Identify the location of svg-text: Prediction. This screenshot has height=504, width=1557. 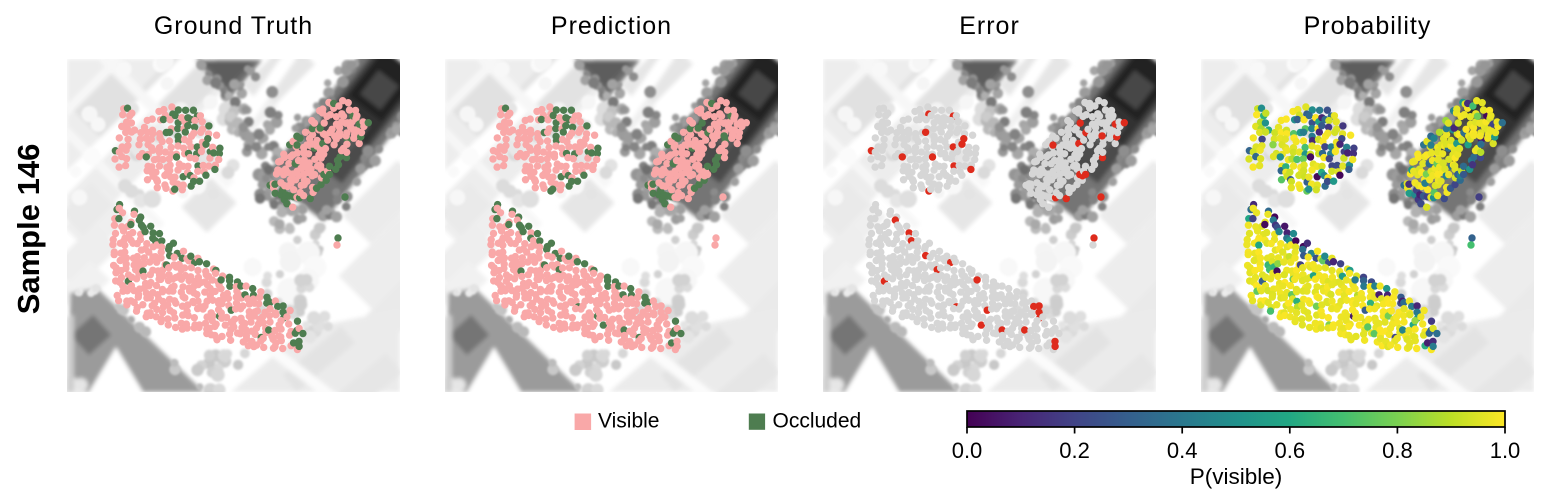
(611, 26).